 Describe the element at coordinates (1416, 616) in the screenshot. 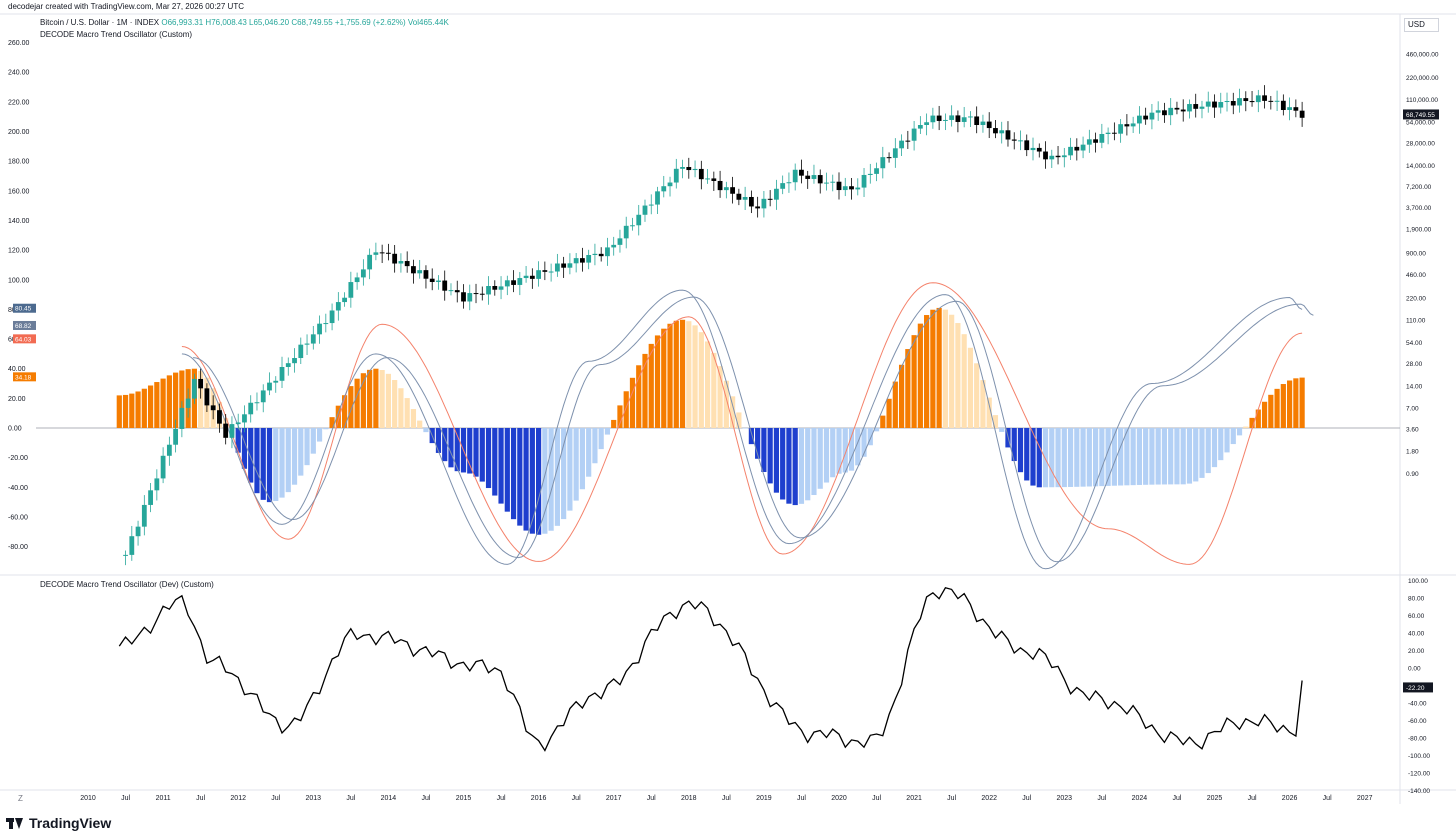

I see `dev-tick-label: 60.00` at that location.